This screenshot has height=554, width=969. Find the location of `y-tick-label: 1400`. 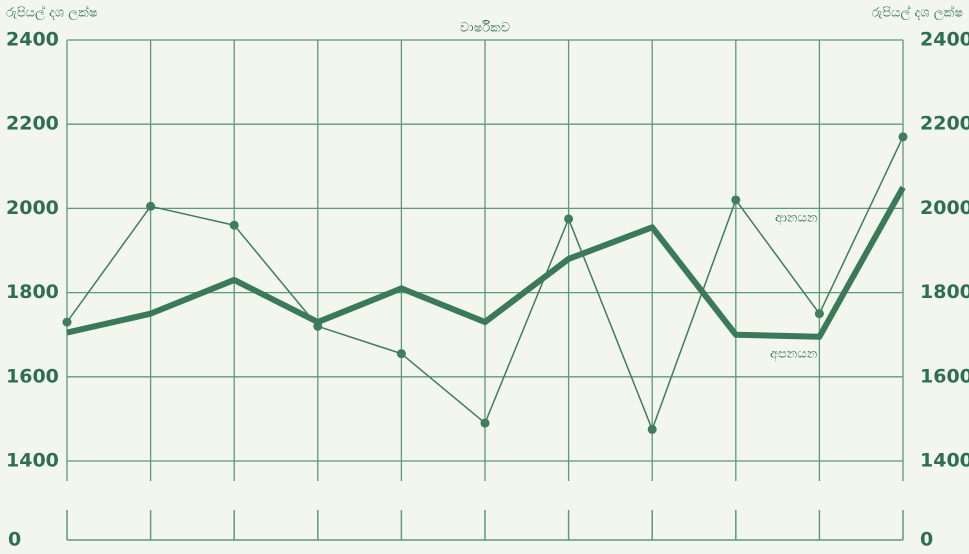

y-tick-label: 1400 is located at coordinates (32, 461).